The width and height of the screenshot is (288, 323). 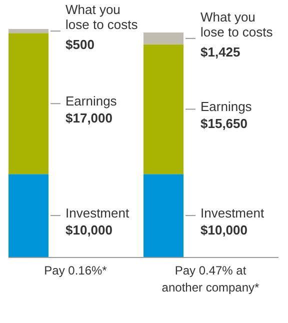 What do you see at coordinates (80, 44) in the screenshot?
I see `data-label: $500` at bounding box center [80, 44].